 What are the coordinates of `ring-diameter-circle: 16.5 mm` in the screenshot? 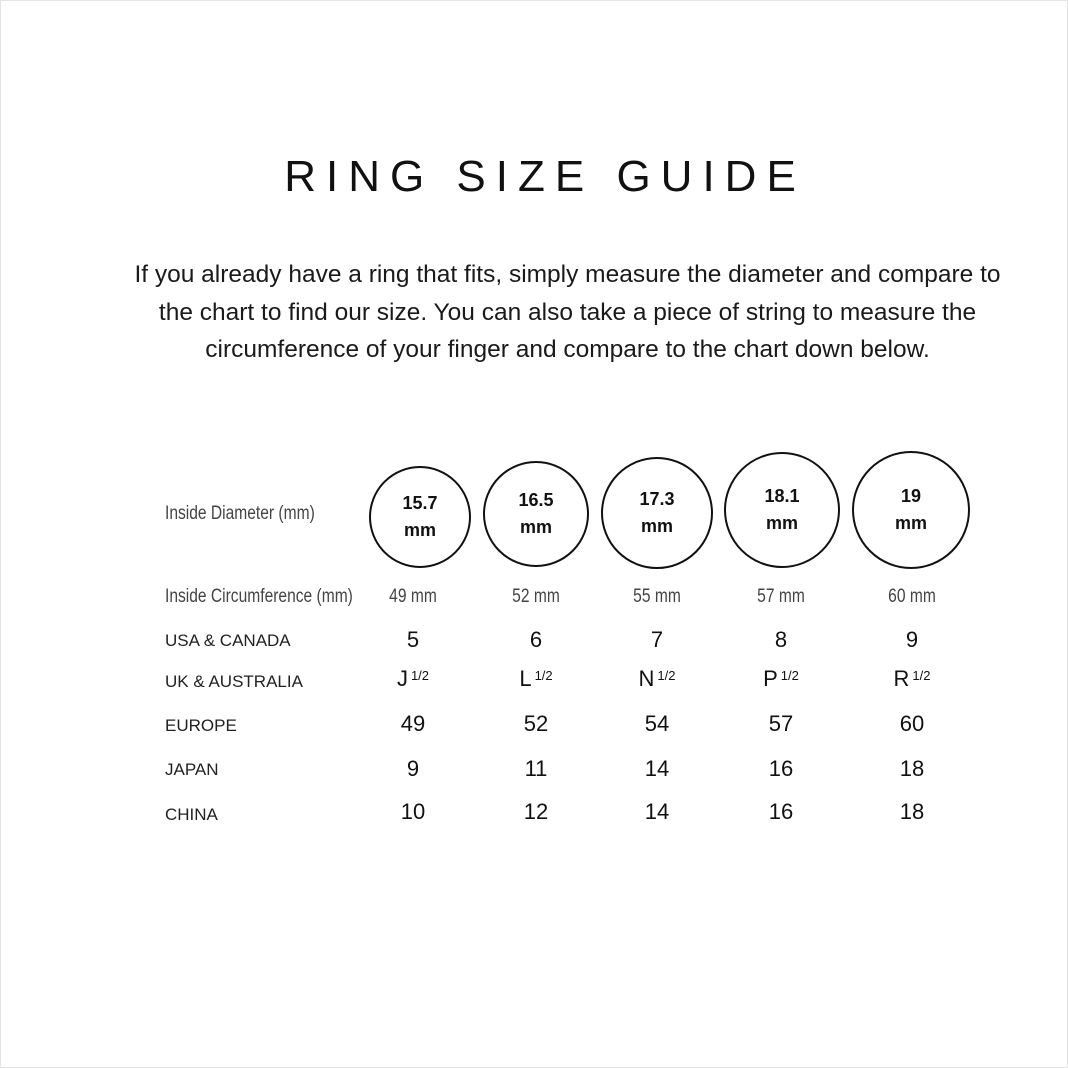 It's located at (536, 514).